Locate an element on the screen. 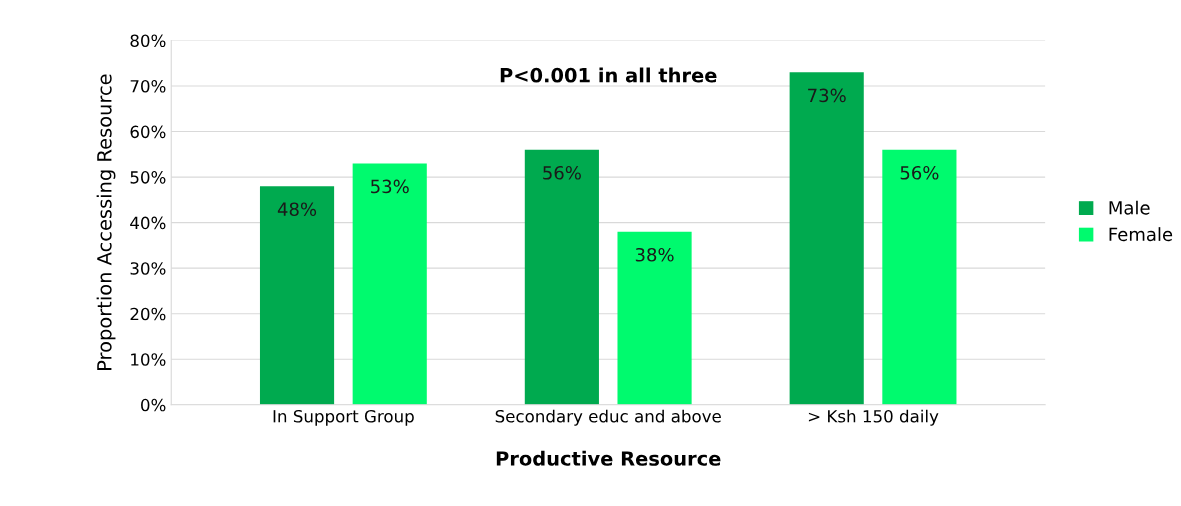 The height and width of the screenshot is (506, 1181). y-axis-title: Proportion Accessing Resource is located at coordinates (106, 222).